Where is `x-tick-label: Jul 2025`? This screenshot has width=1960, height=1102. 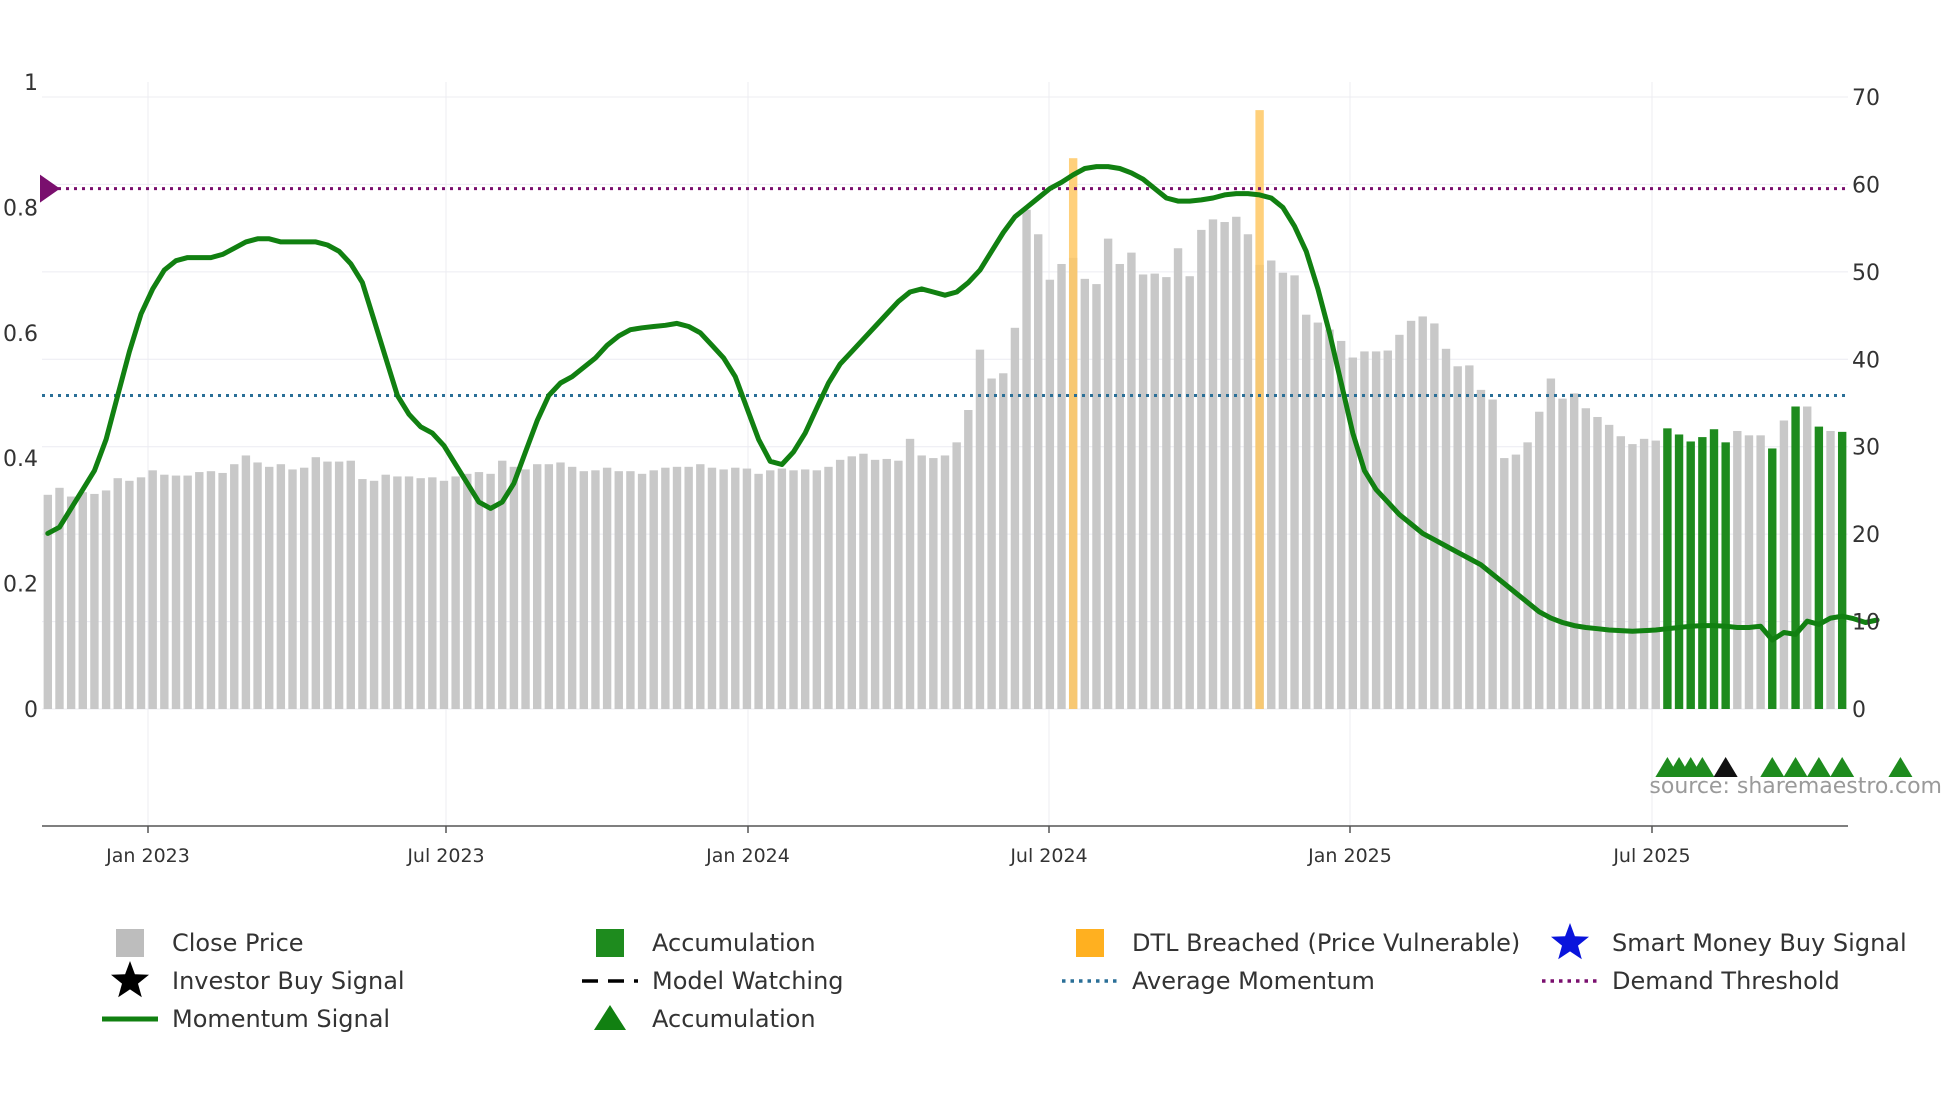 x-tick-label: Jul 2025 is located at coordinates (1651, 856).